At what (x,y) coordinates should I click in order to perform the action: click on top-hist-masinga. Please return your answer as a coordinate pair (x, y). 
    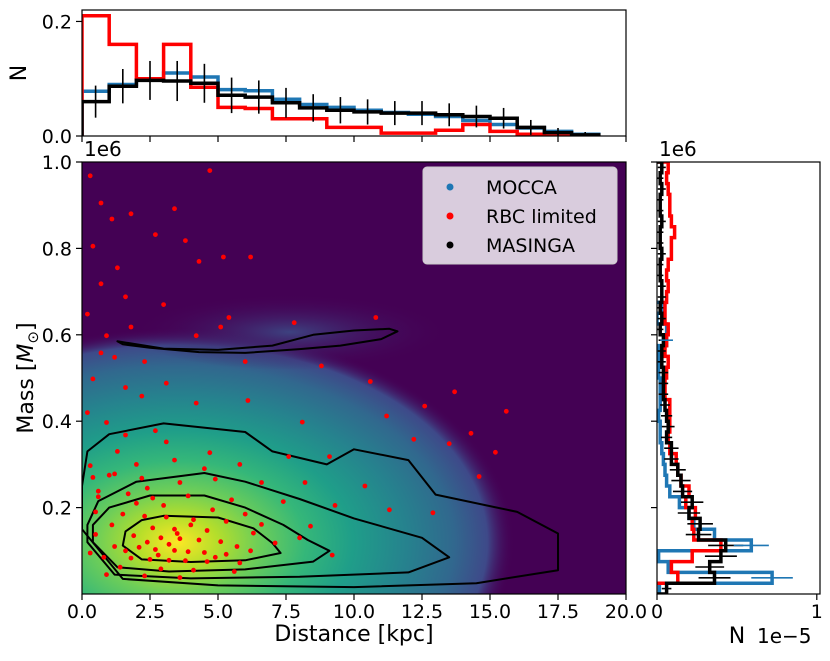
    Looking at the image, I should click on (341, 107).